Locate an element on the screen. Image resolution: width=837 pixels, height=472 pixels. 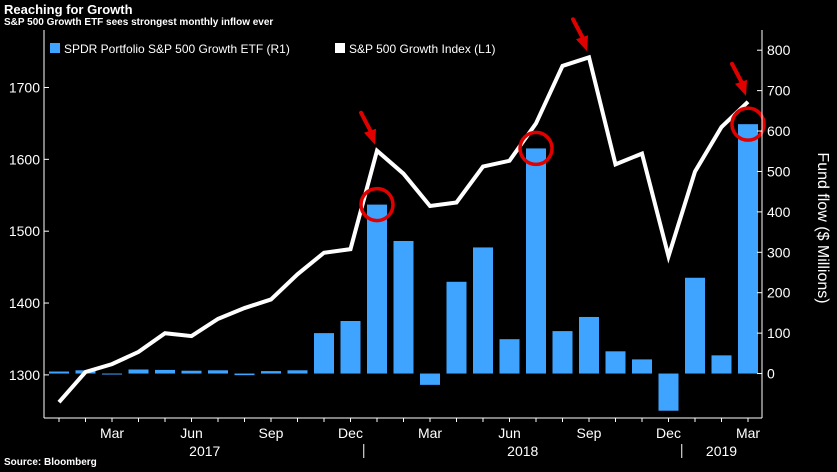
right-tick-label: 500 is located at coordinates (779, 171).